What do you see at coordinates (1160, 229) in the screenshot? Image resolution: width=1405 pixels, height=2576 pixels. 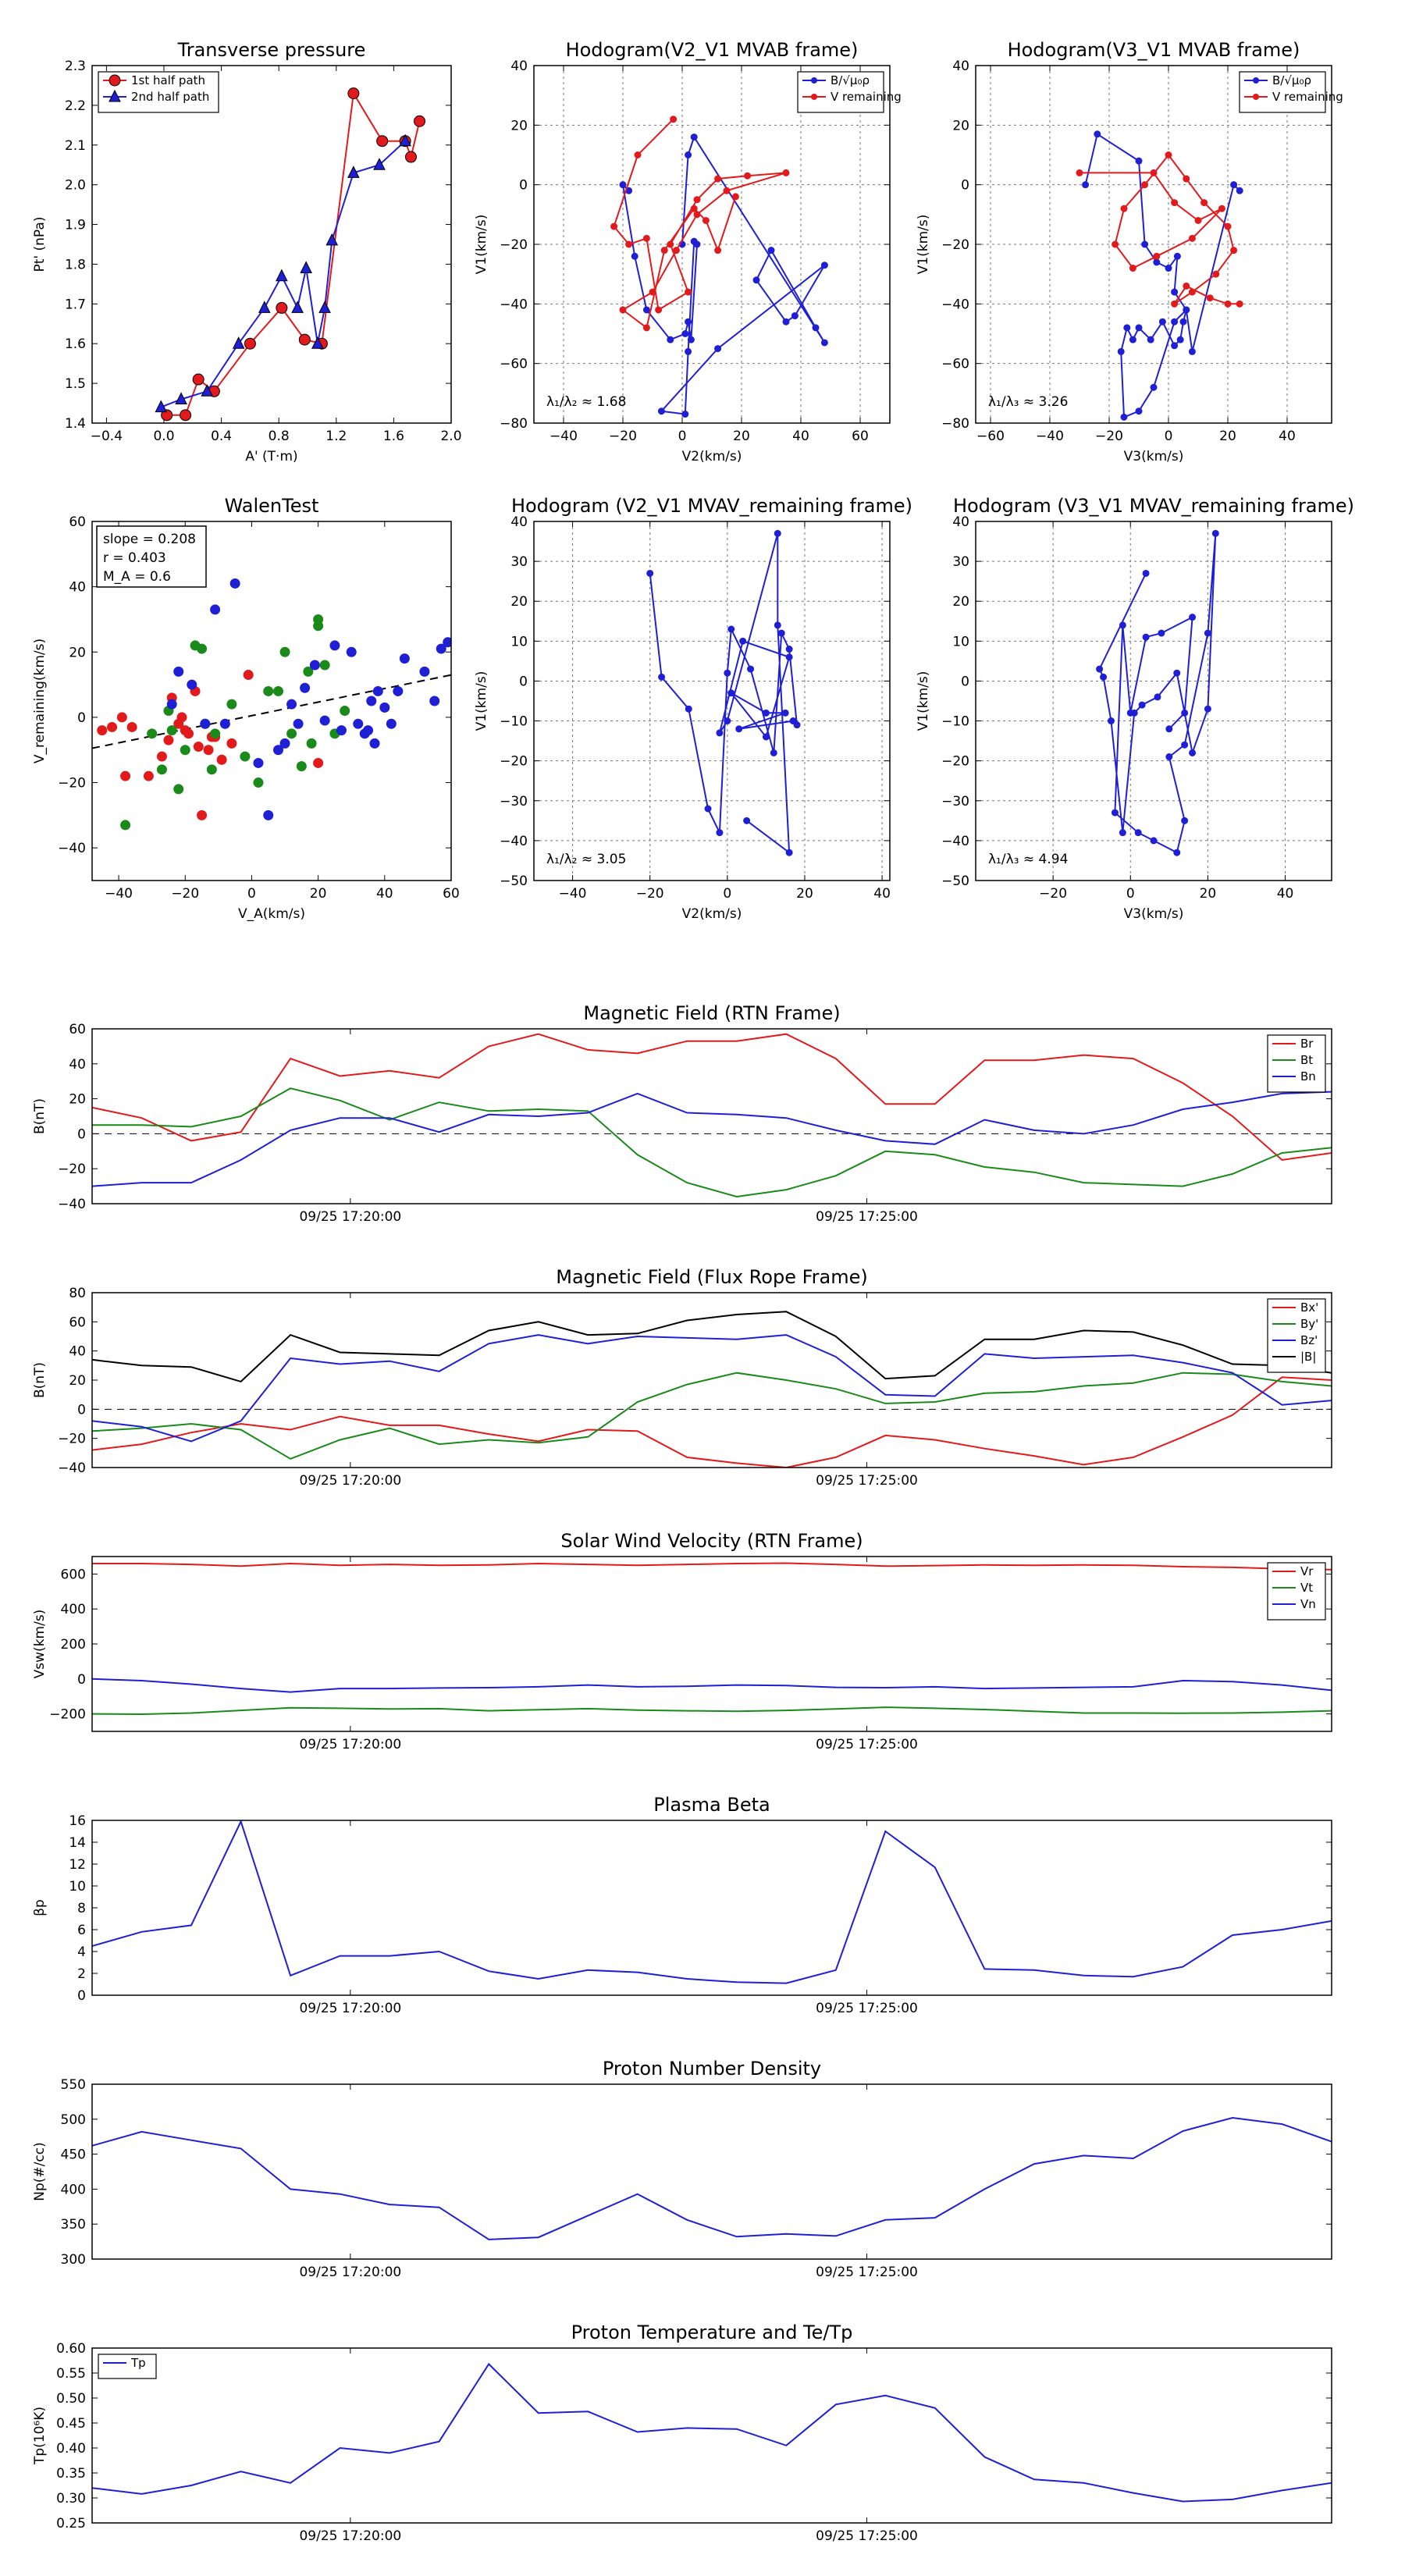 I see `series-line-V remaining` at bounding box center [1160, 229].